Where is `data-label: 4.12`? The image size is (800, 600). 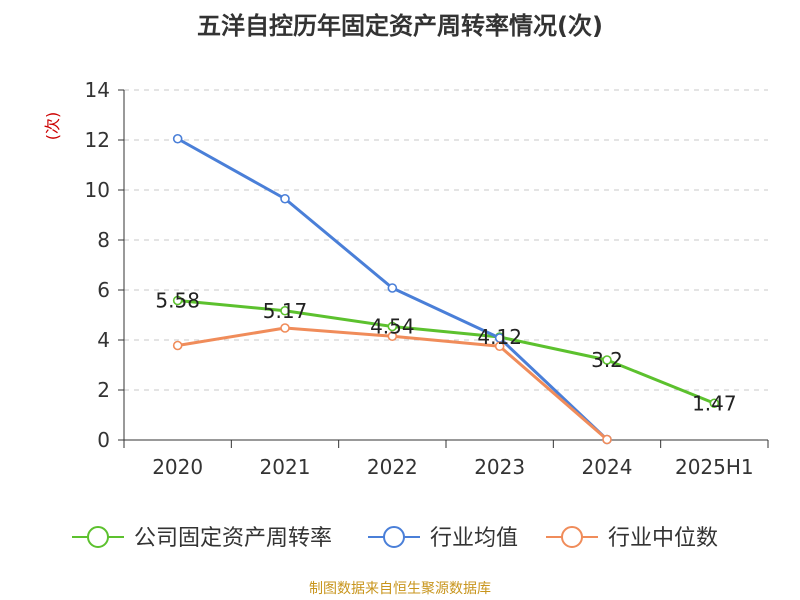
data-label: 4.12 is located at coordinates (499, 337).